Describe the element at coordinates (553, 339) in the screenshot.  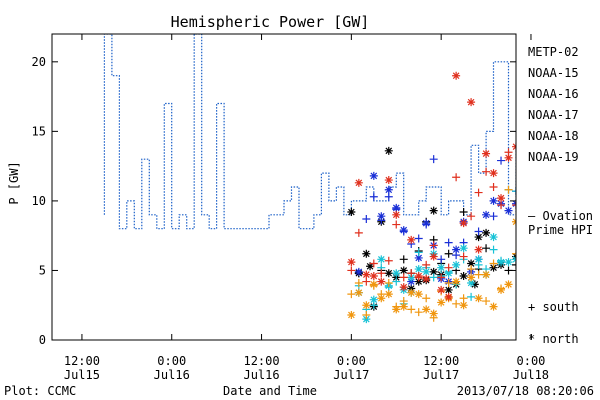
I see `marker-key-north: * north` at that location.